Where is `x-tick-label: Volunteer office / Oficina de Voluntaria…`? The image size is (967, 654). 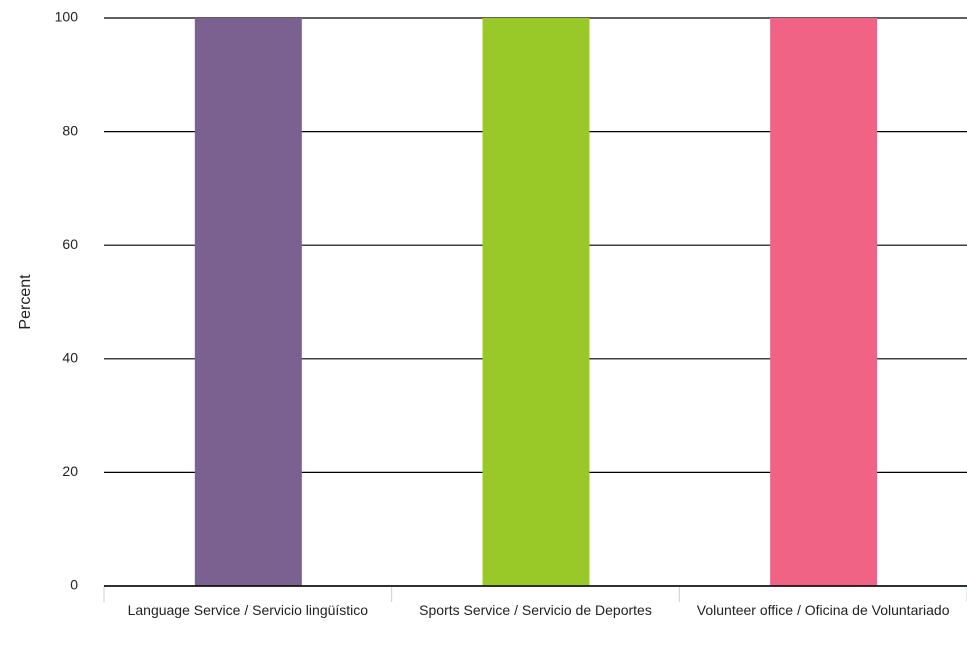 x-tick-label: Volunteer office / Oficina de Voluntaria… is located at coordinates (823, 610).